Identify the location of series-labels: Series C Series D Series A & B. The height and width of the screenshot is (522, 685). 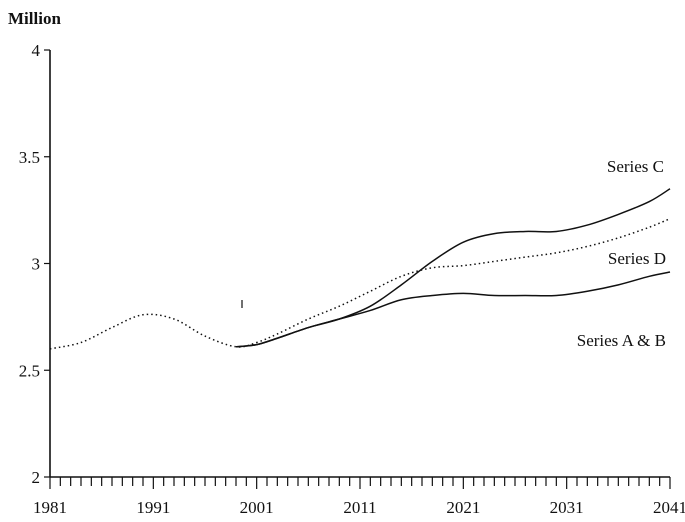
(621, 253).